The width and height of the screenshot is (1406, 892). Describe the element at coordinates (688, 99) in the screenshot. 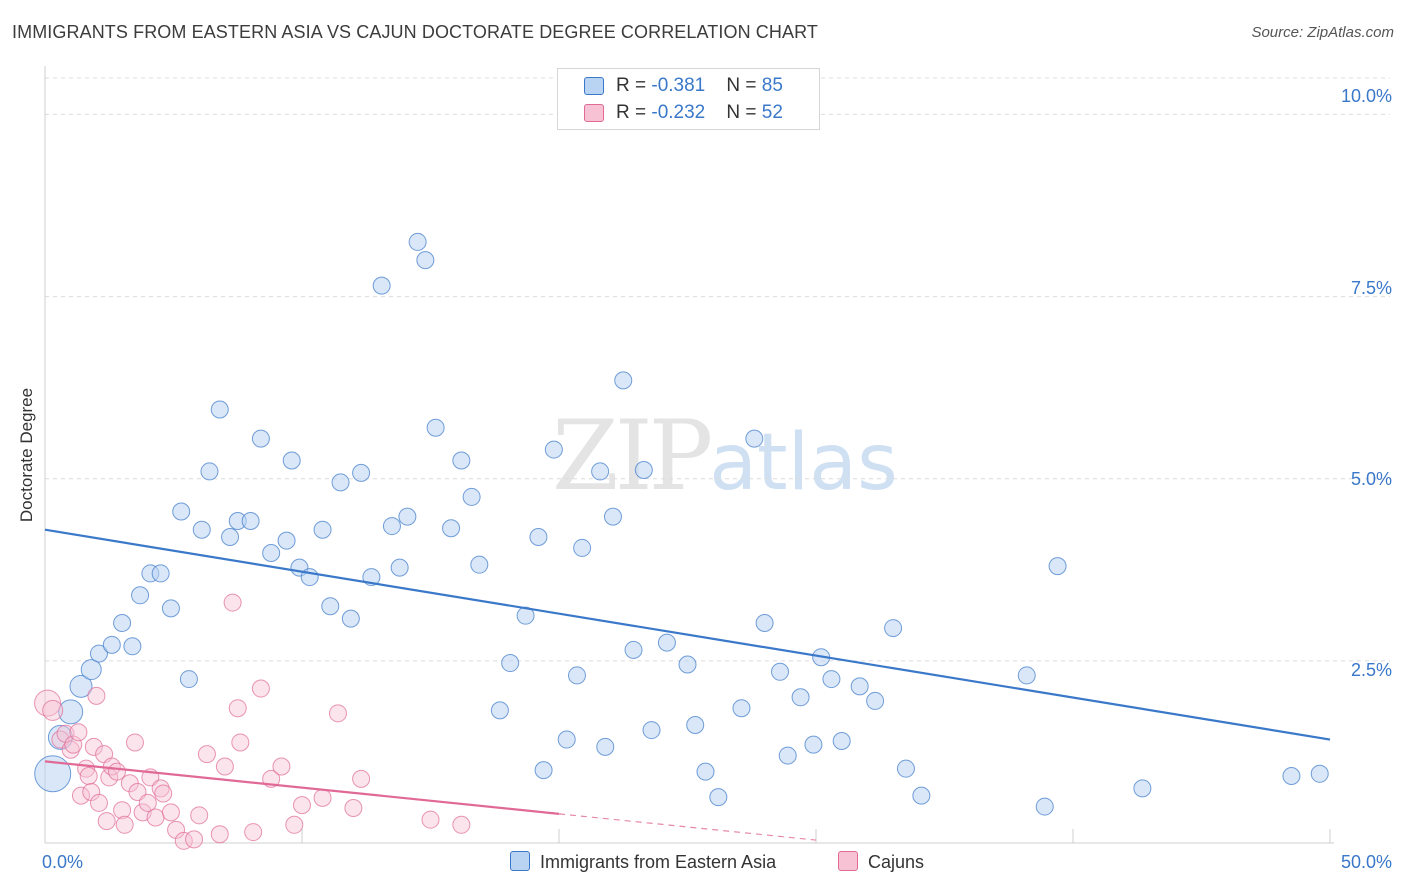

I see `correlation-legend: R = -0.381 N = 85 R = -0.232 N = 52` at that location.